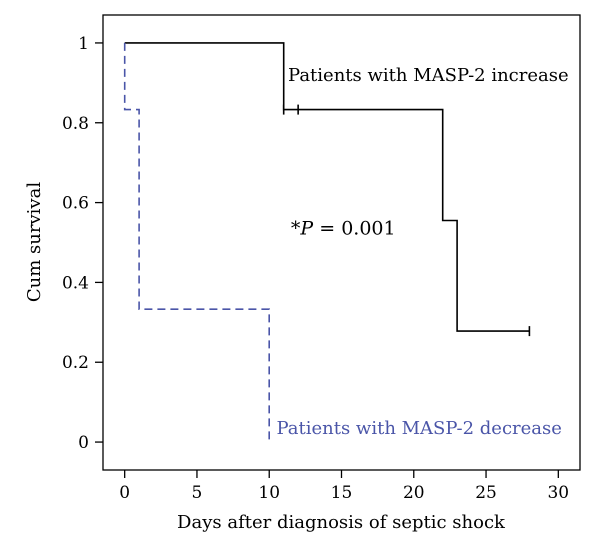  I want to click on y-tick-label: 0.2, so click(75, 363).